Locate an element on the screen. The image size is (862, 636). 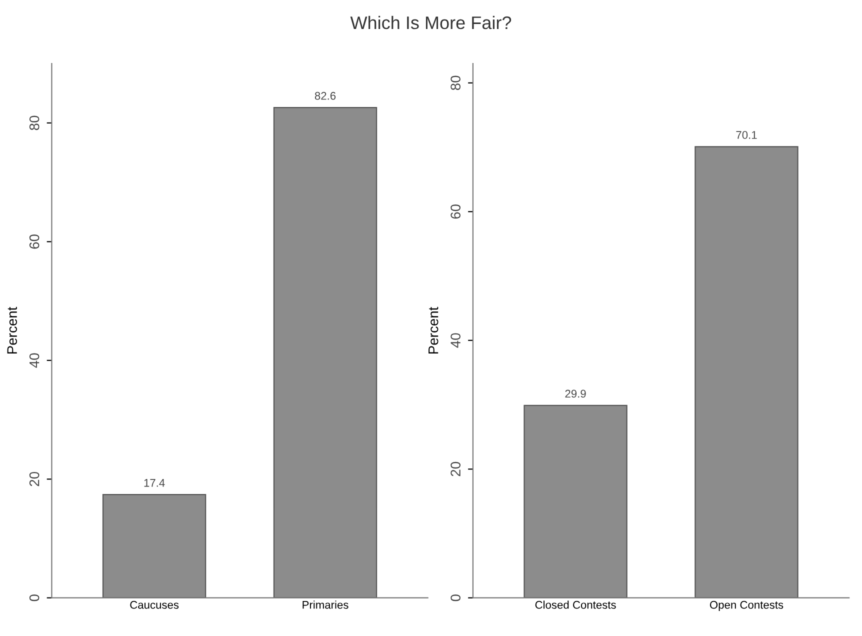
data-label: 29.9 is located at coordinates (575, 394).